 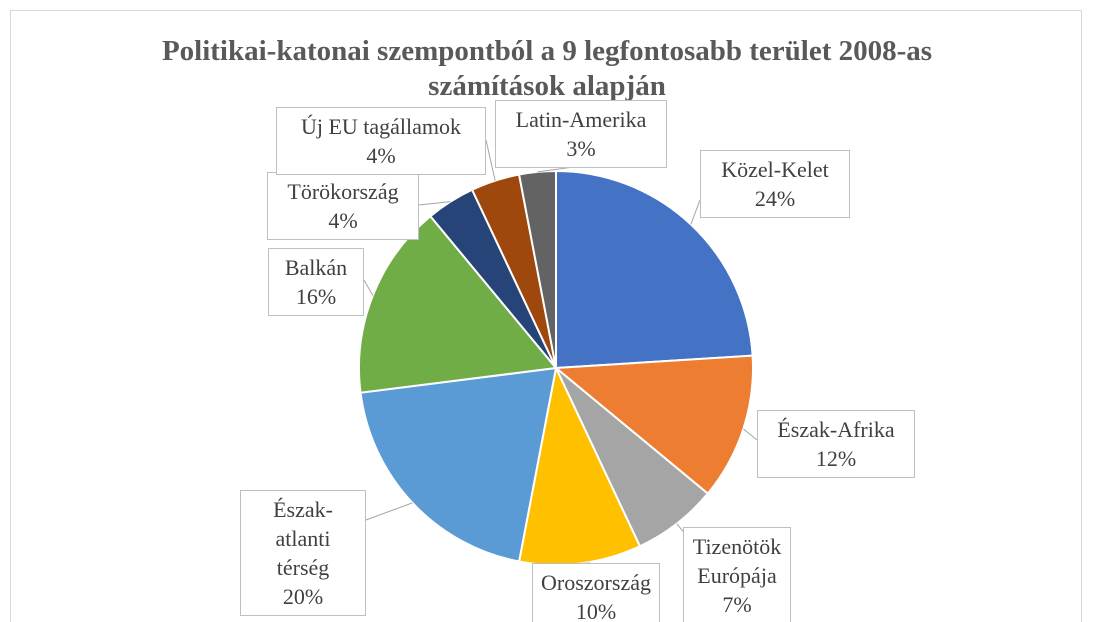 What do you see at coordinates (775, 198) in the screenshot?
I see `label-value: 24%` at bounding box center [775, 198].